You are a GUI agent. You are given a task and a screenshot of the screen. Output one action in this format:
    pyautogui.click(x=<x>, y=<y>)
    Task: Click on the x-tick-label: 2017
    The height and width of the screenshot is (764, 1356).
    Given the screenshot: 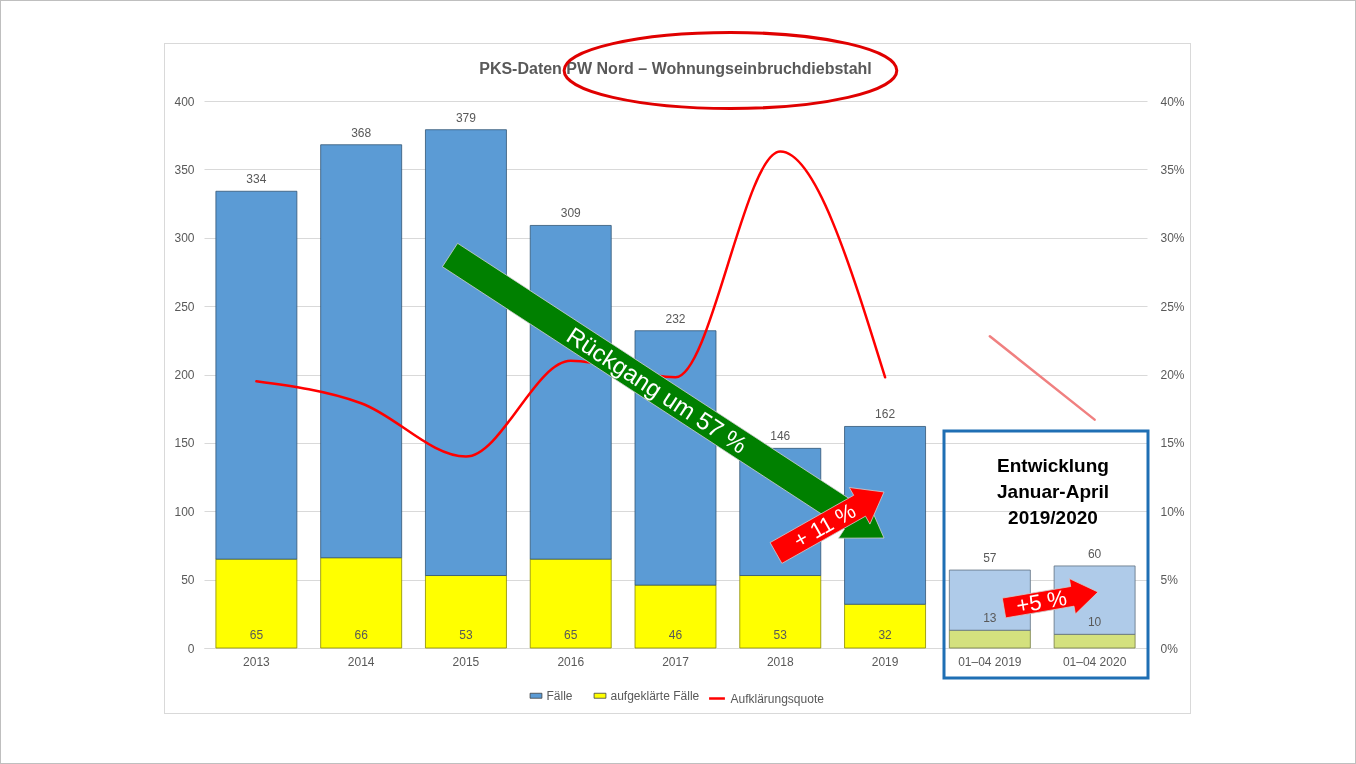 What is the action you would take?
    pyautogui.click(x=676, y=661)
    